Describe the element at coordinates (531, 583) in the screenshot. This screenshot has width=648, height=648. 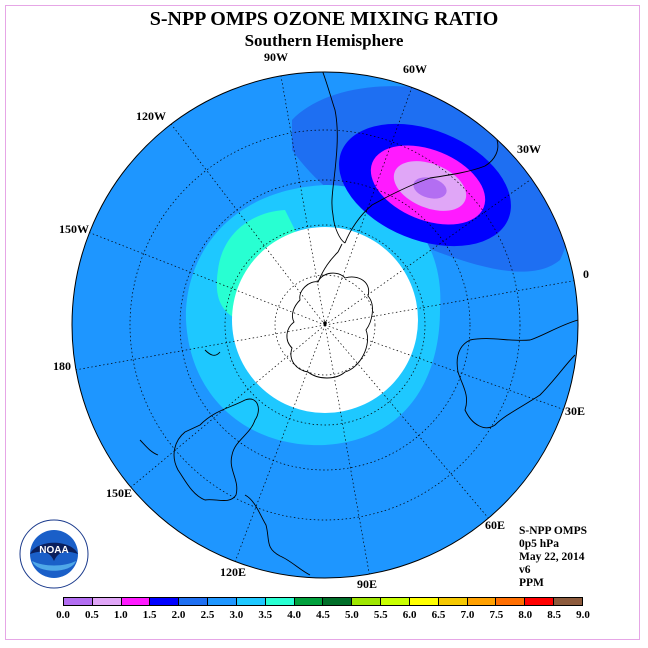
I see `info-units: PPM` at that location.